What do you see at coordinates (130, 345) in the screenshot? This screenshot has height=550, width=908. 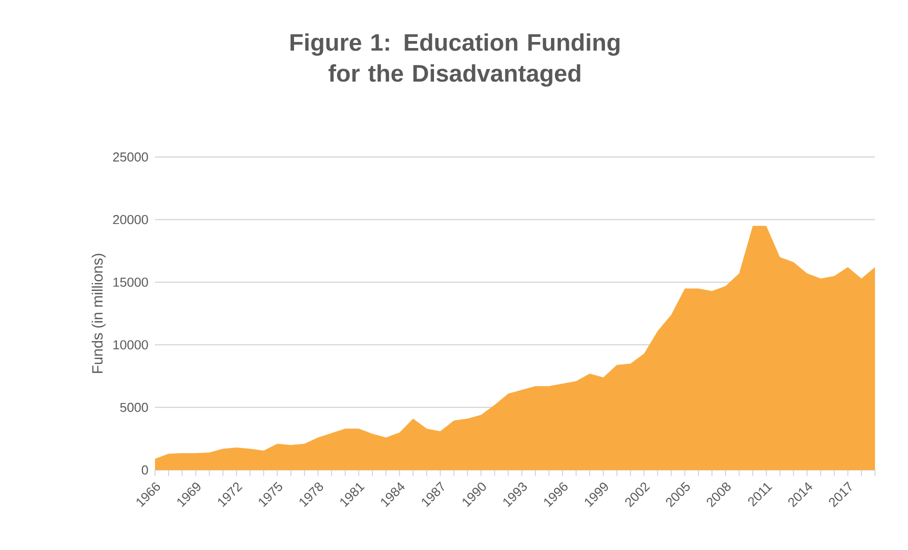 I see `y-tick-label: 10000` at bounding box center [130, 345].